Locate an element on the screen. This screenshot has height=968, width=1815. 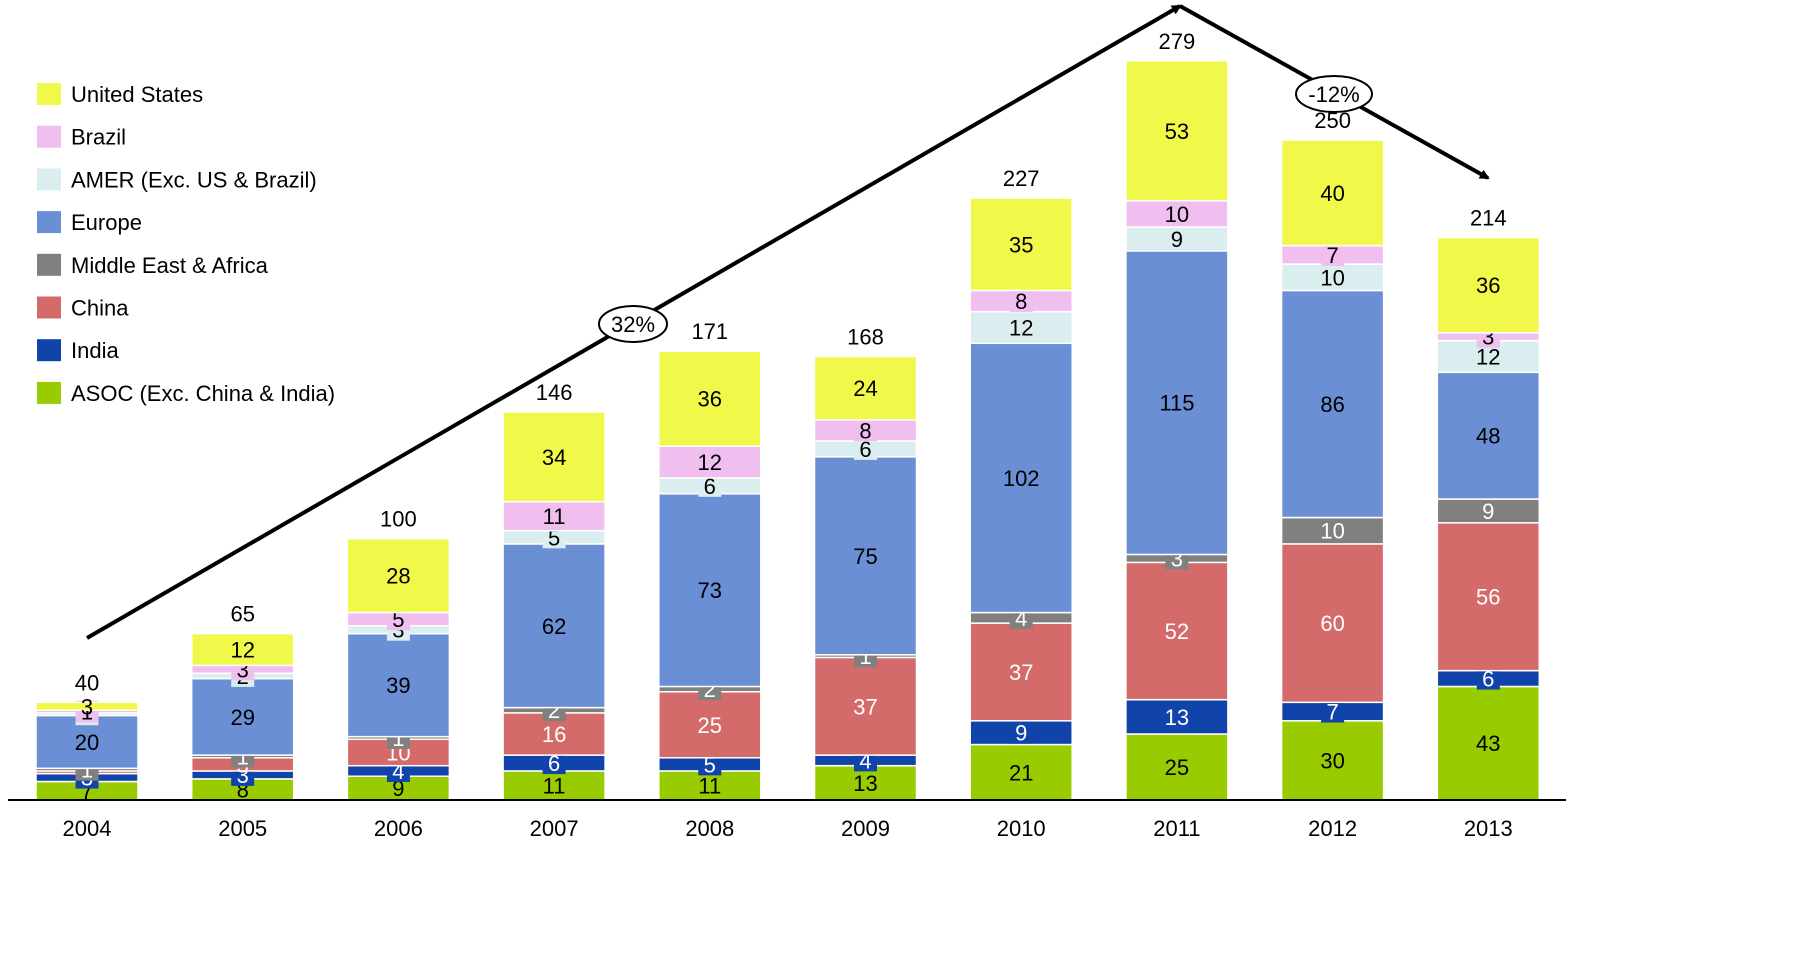
value-label-china-2010: 37 is located at coordinates (1021, 672).